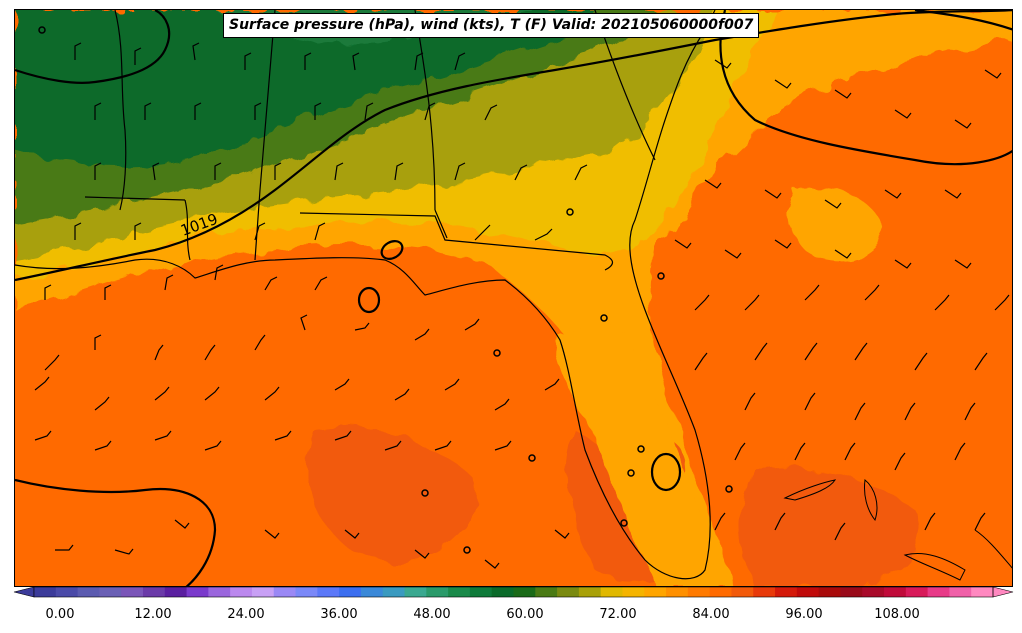 The width and height of the screenshot is (1022, 633). What do you see at coordinates (618, 614) in the screenshot?
I see `colorbar-tick-label: 72.00` at bounding box center [618, 614].